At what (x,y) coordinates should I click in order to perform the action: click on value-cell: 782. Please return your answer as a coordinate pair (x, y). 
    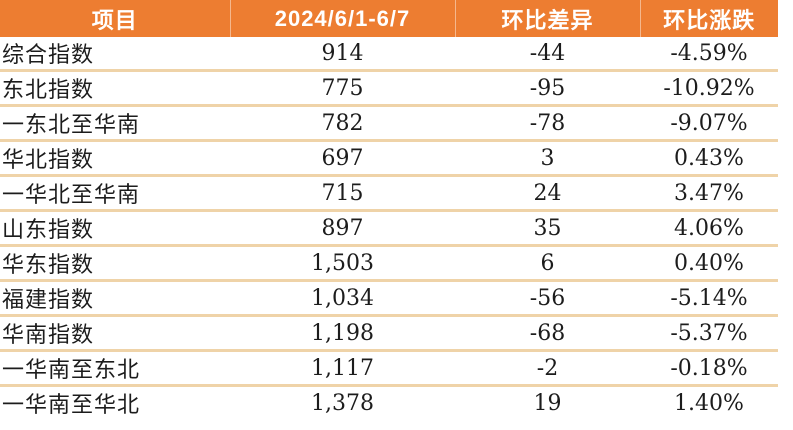
    Looking at the image, I should click on (342, 123).